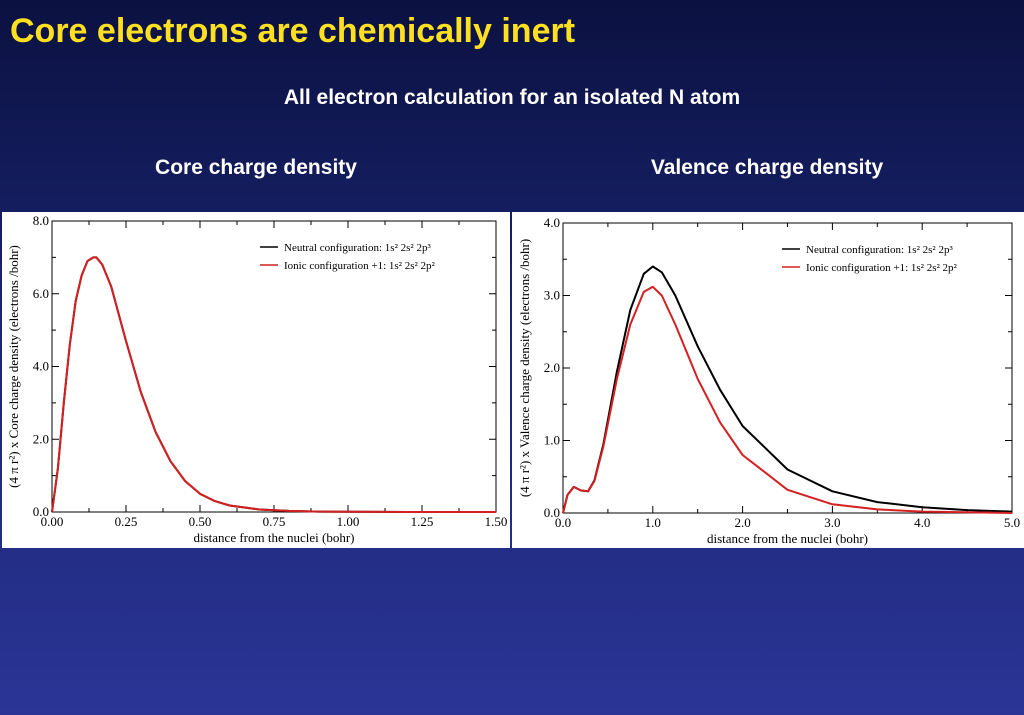 Image resolution: width=1024 pixels, height=715 pixels. What do you see at coordinates (563, 522) in the screenshot?
I see `x-tick-label: 0.0` at bounding box center [563, 522].